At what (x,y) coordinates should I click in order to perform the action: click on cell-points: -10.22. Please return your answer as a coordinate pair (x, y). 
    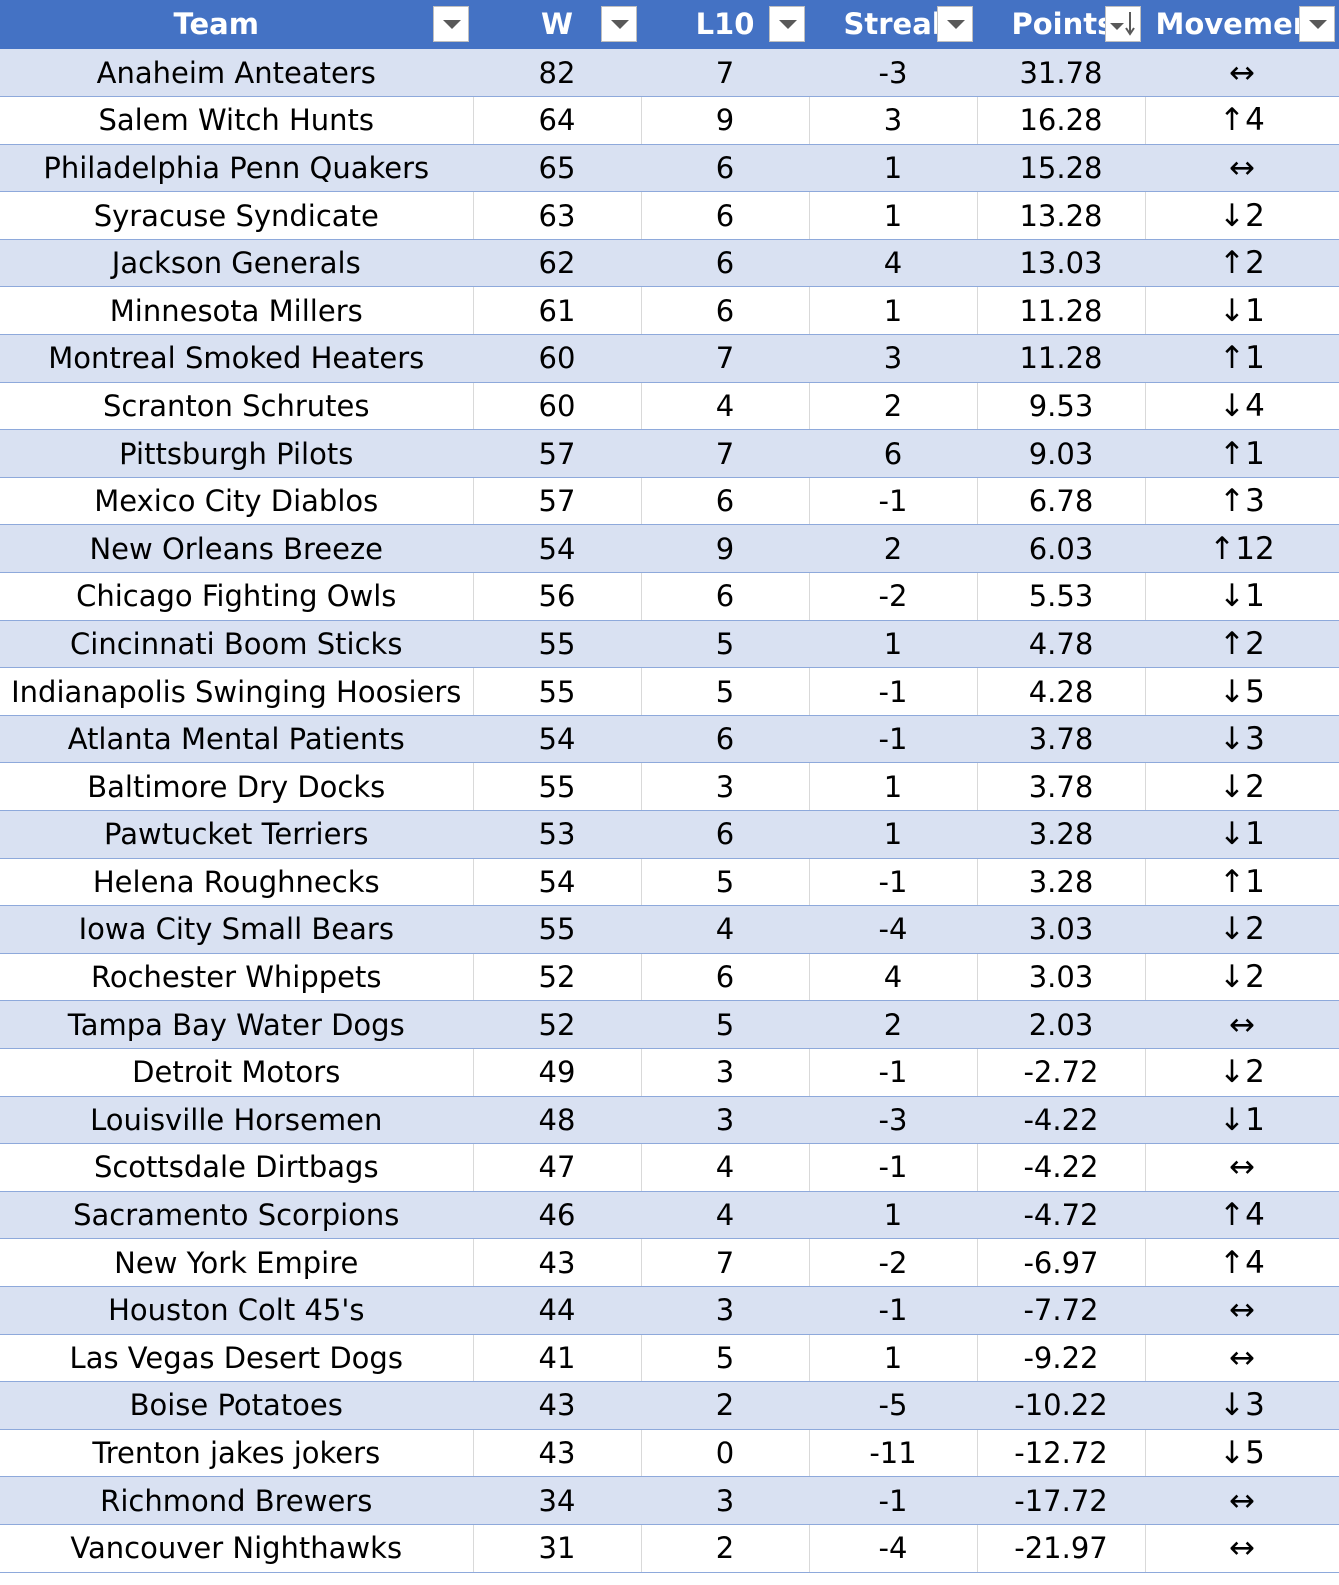
    Looking at the image, I should click on (1061, 1405).